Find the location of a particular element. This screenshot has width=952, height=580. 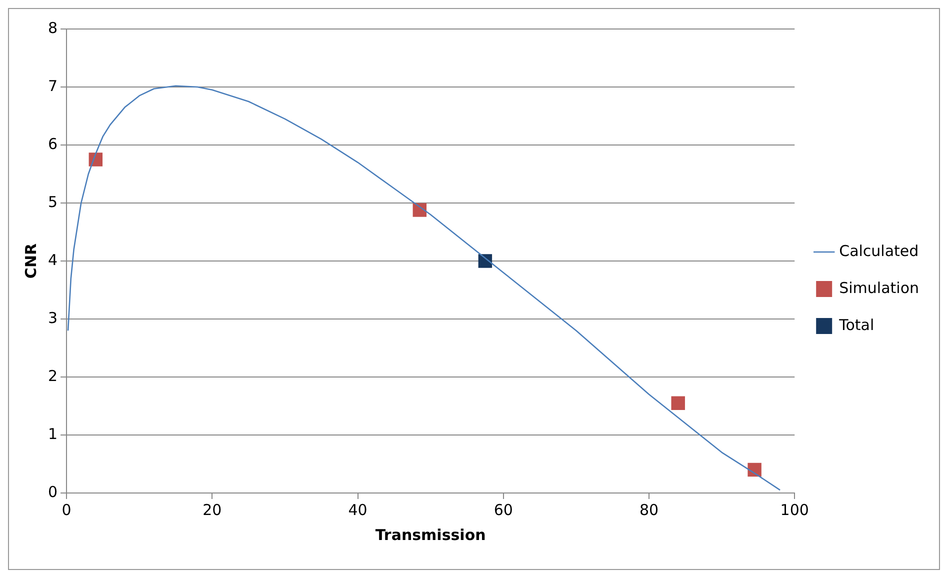

x-tick-label: 0 is located at coordinates (67, 509).